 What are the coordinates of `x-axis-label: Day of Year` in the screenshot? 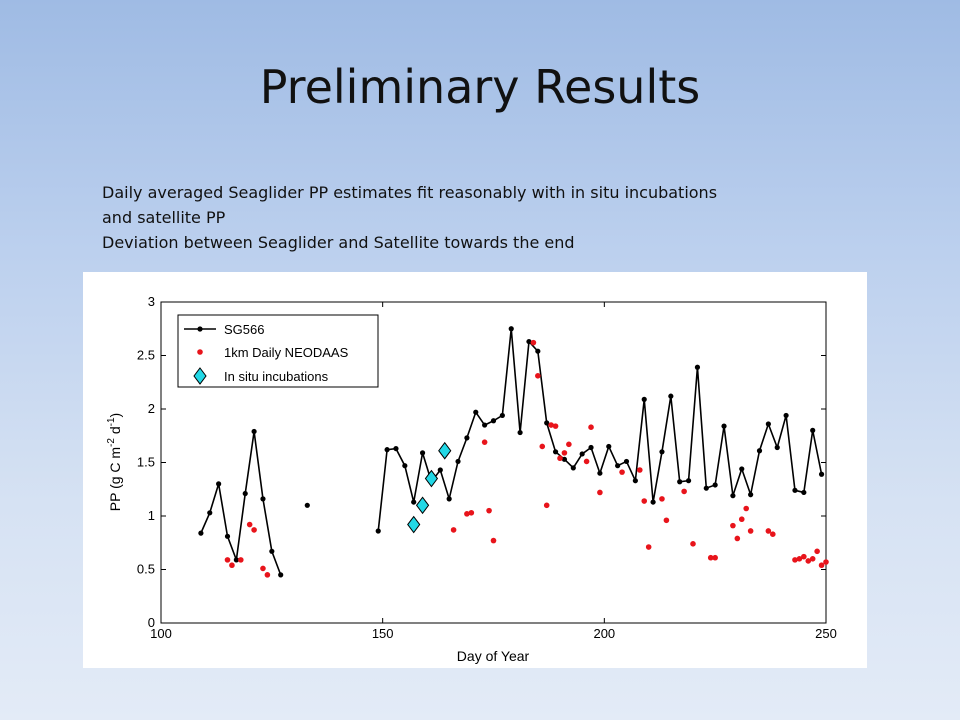 It's located at (493, 656).